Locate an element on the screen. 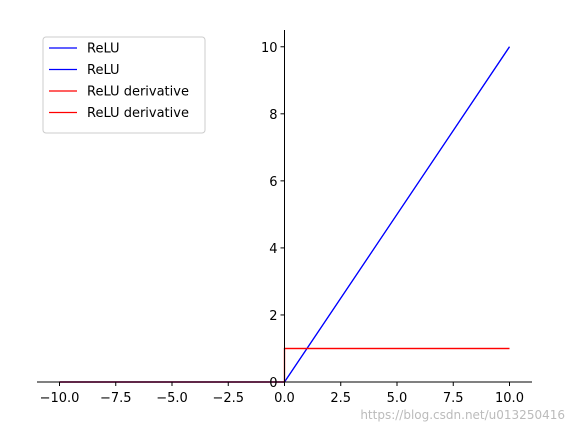 This screenshot has width=577, height=434. x-tick-label: 7.5 is located at coordinates (453, 398).